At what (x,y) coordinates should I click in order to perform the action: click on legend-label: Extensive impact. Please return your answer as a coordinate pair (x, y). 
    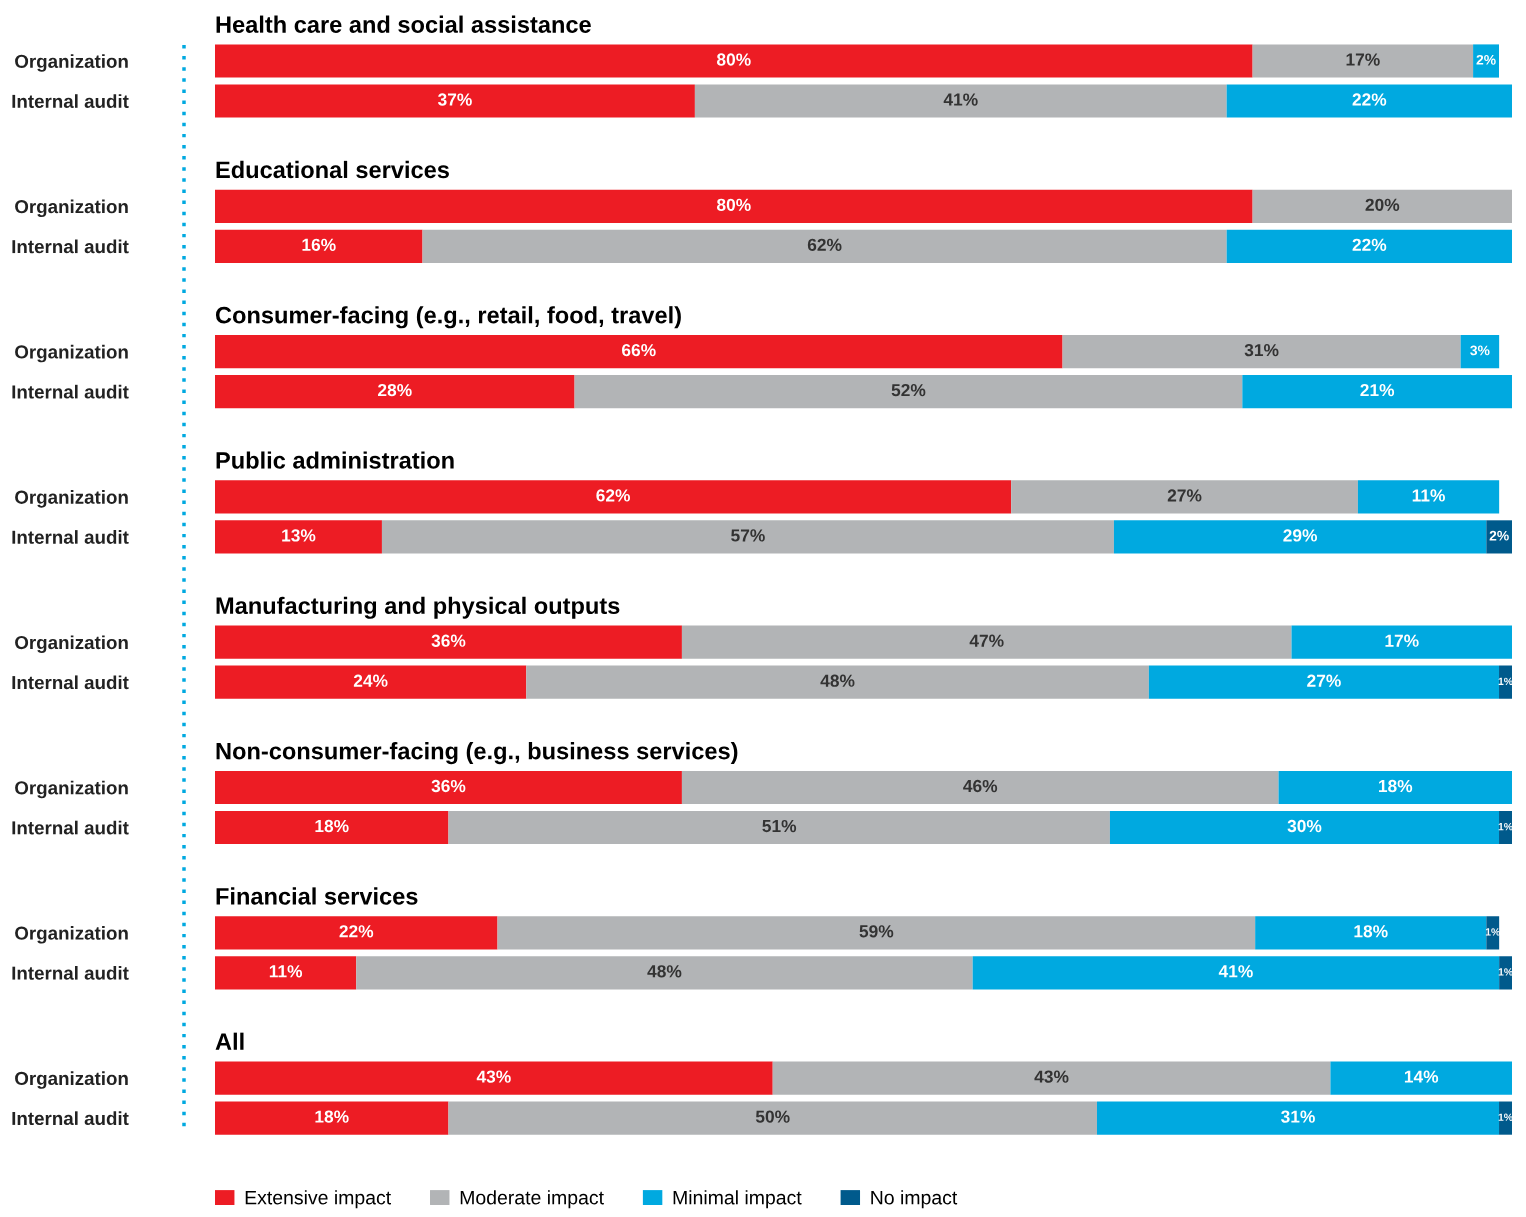
    Looking at the image, I should click on (318, 1199).